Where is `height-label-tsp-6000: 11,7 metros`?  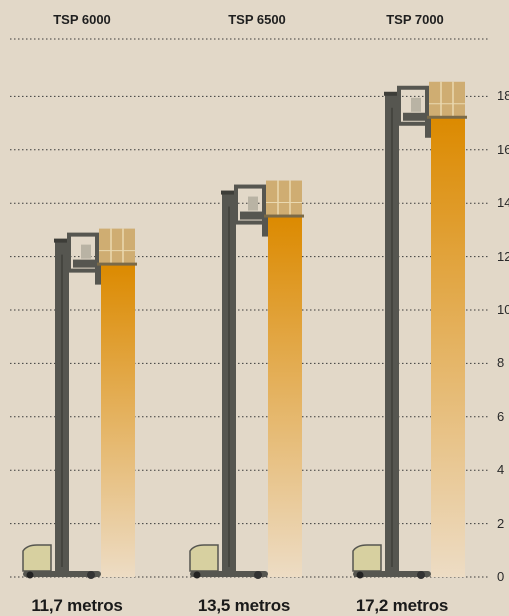 height-label-tsp-6000: 11,7 metros is located at coordinates (77, 605).